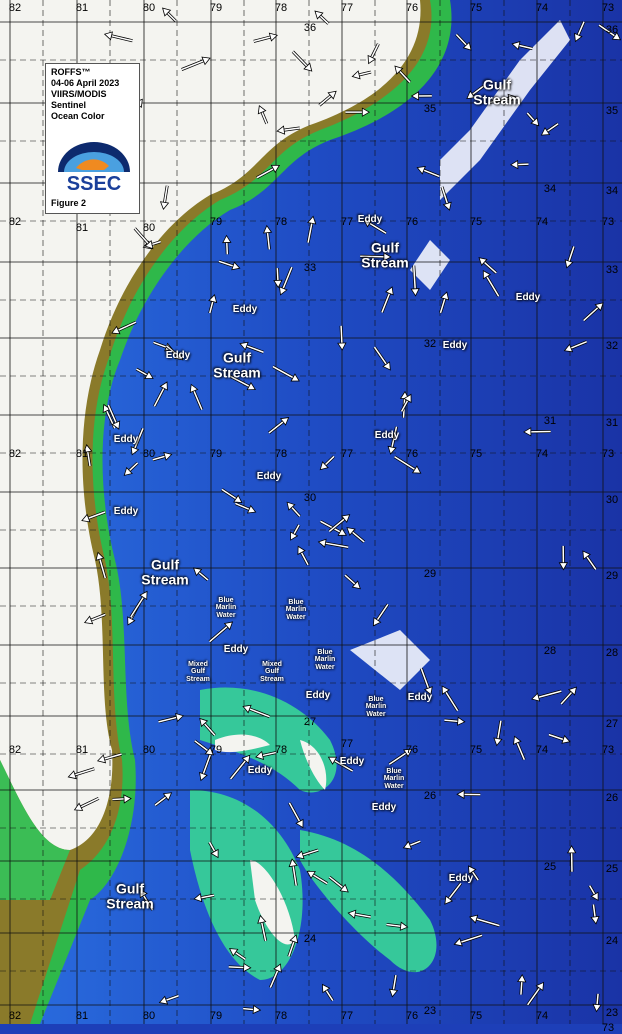 The height and width of the screenshot is (1034, 622). I want to click on legend-line: 04-06 April 2023, so click(92, 83).